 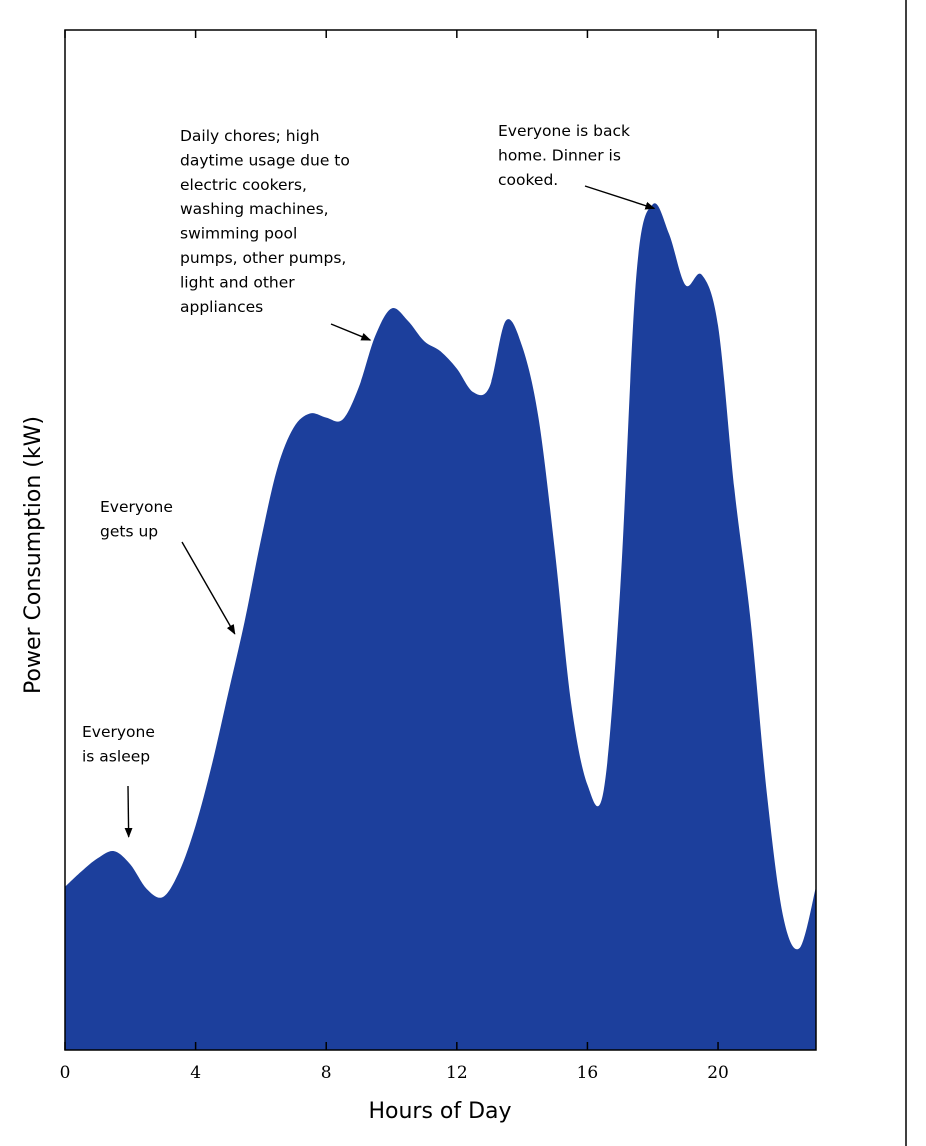 I want to click on annotation-daily-chores-line-2: electric cookers,, so click(x=243, y=185).